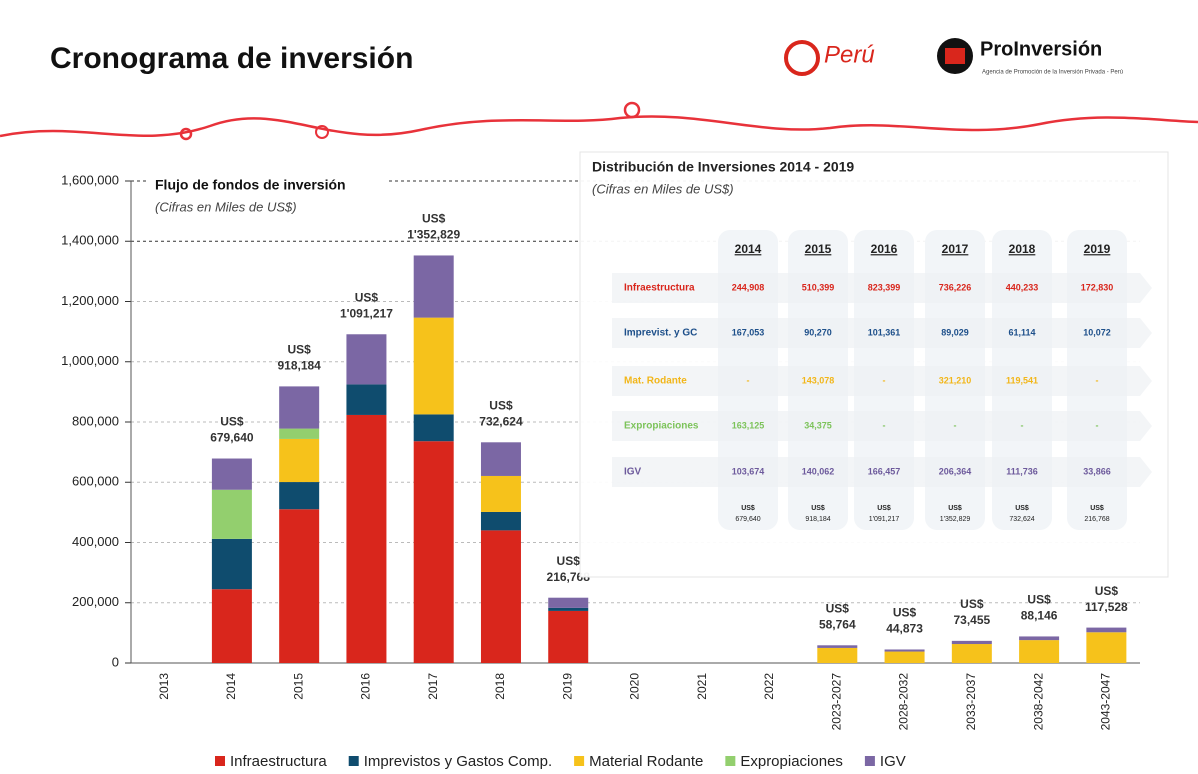 This screenshot has height=774, width=1198. Describe the element at coordinates (748, 287) in the screenshot. I see `table-cell: 244,908` at that location.